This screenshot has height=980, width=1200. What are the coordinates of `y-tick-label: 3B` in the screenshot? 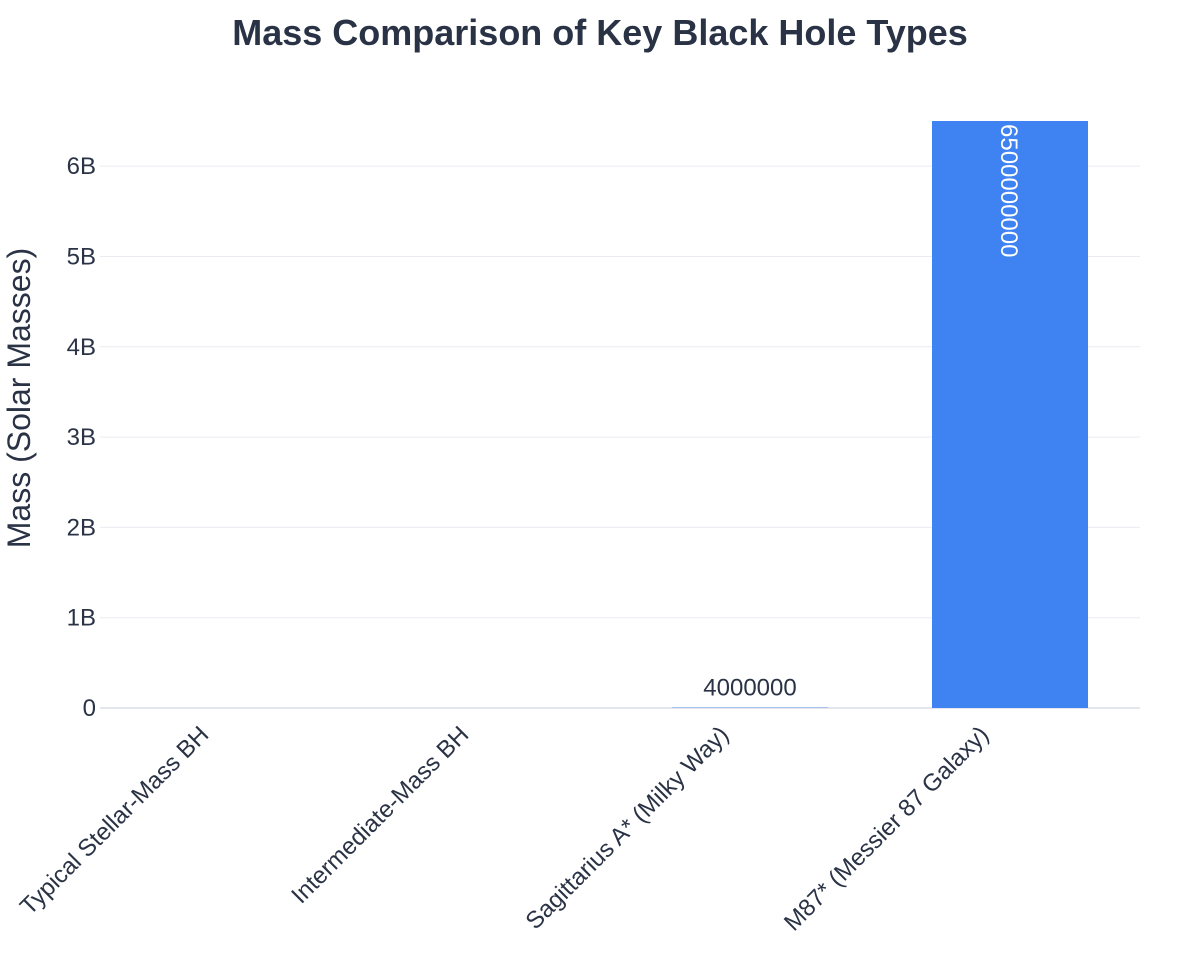 It's located at (81, 437).